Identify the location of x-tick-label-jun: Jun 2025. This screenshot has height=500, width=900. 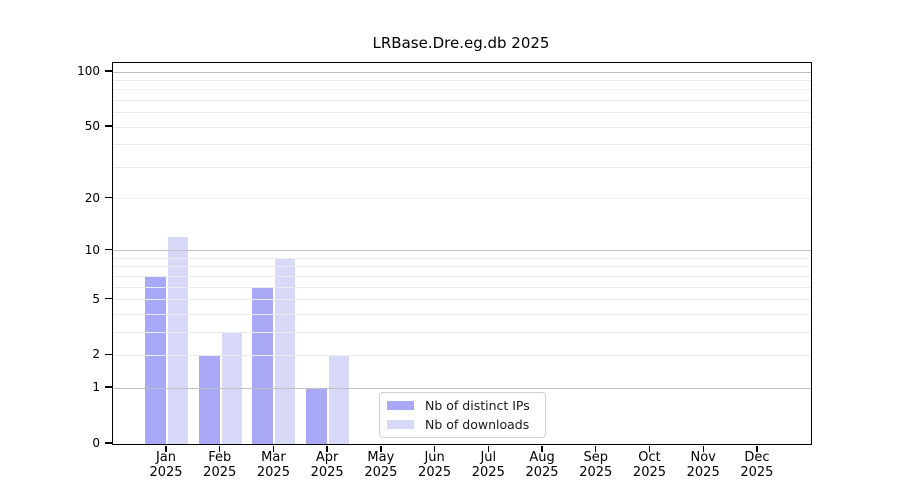
(435, 465).